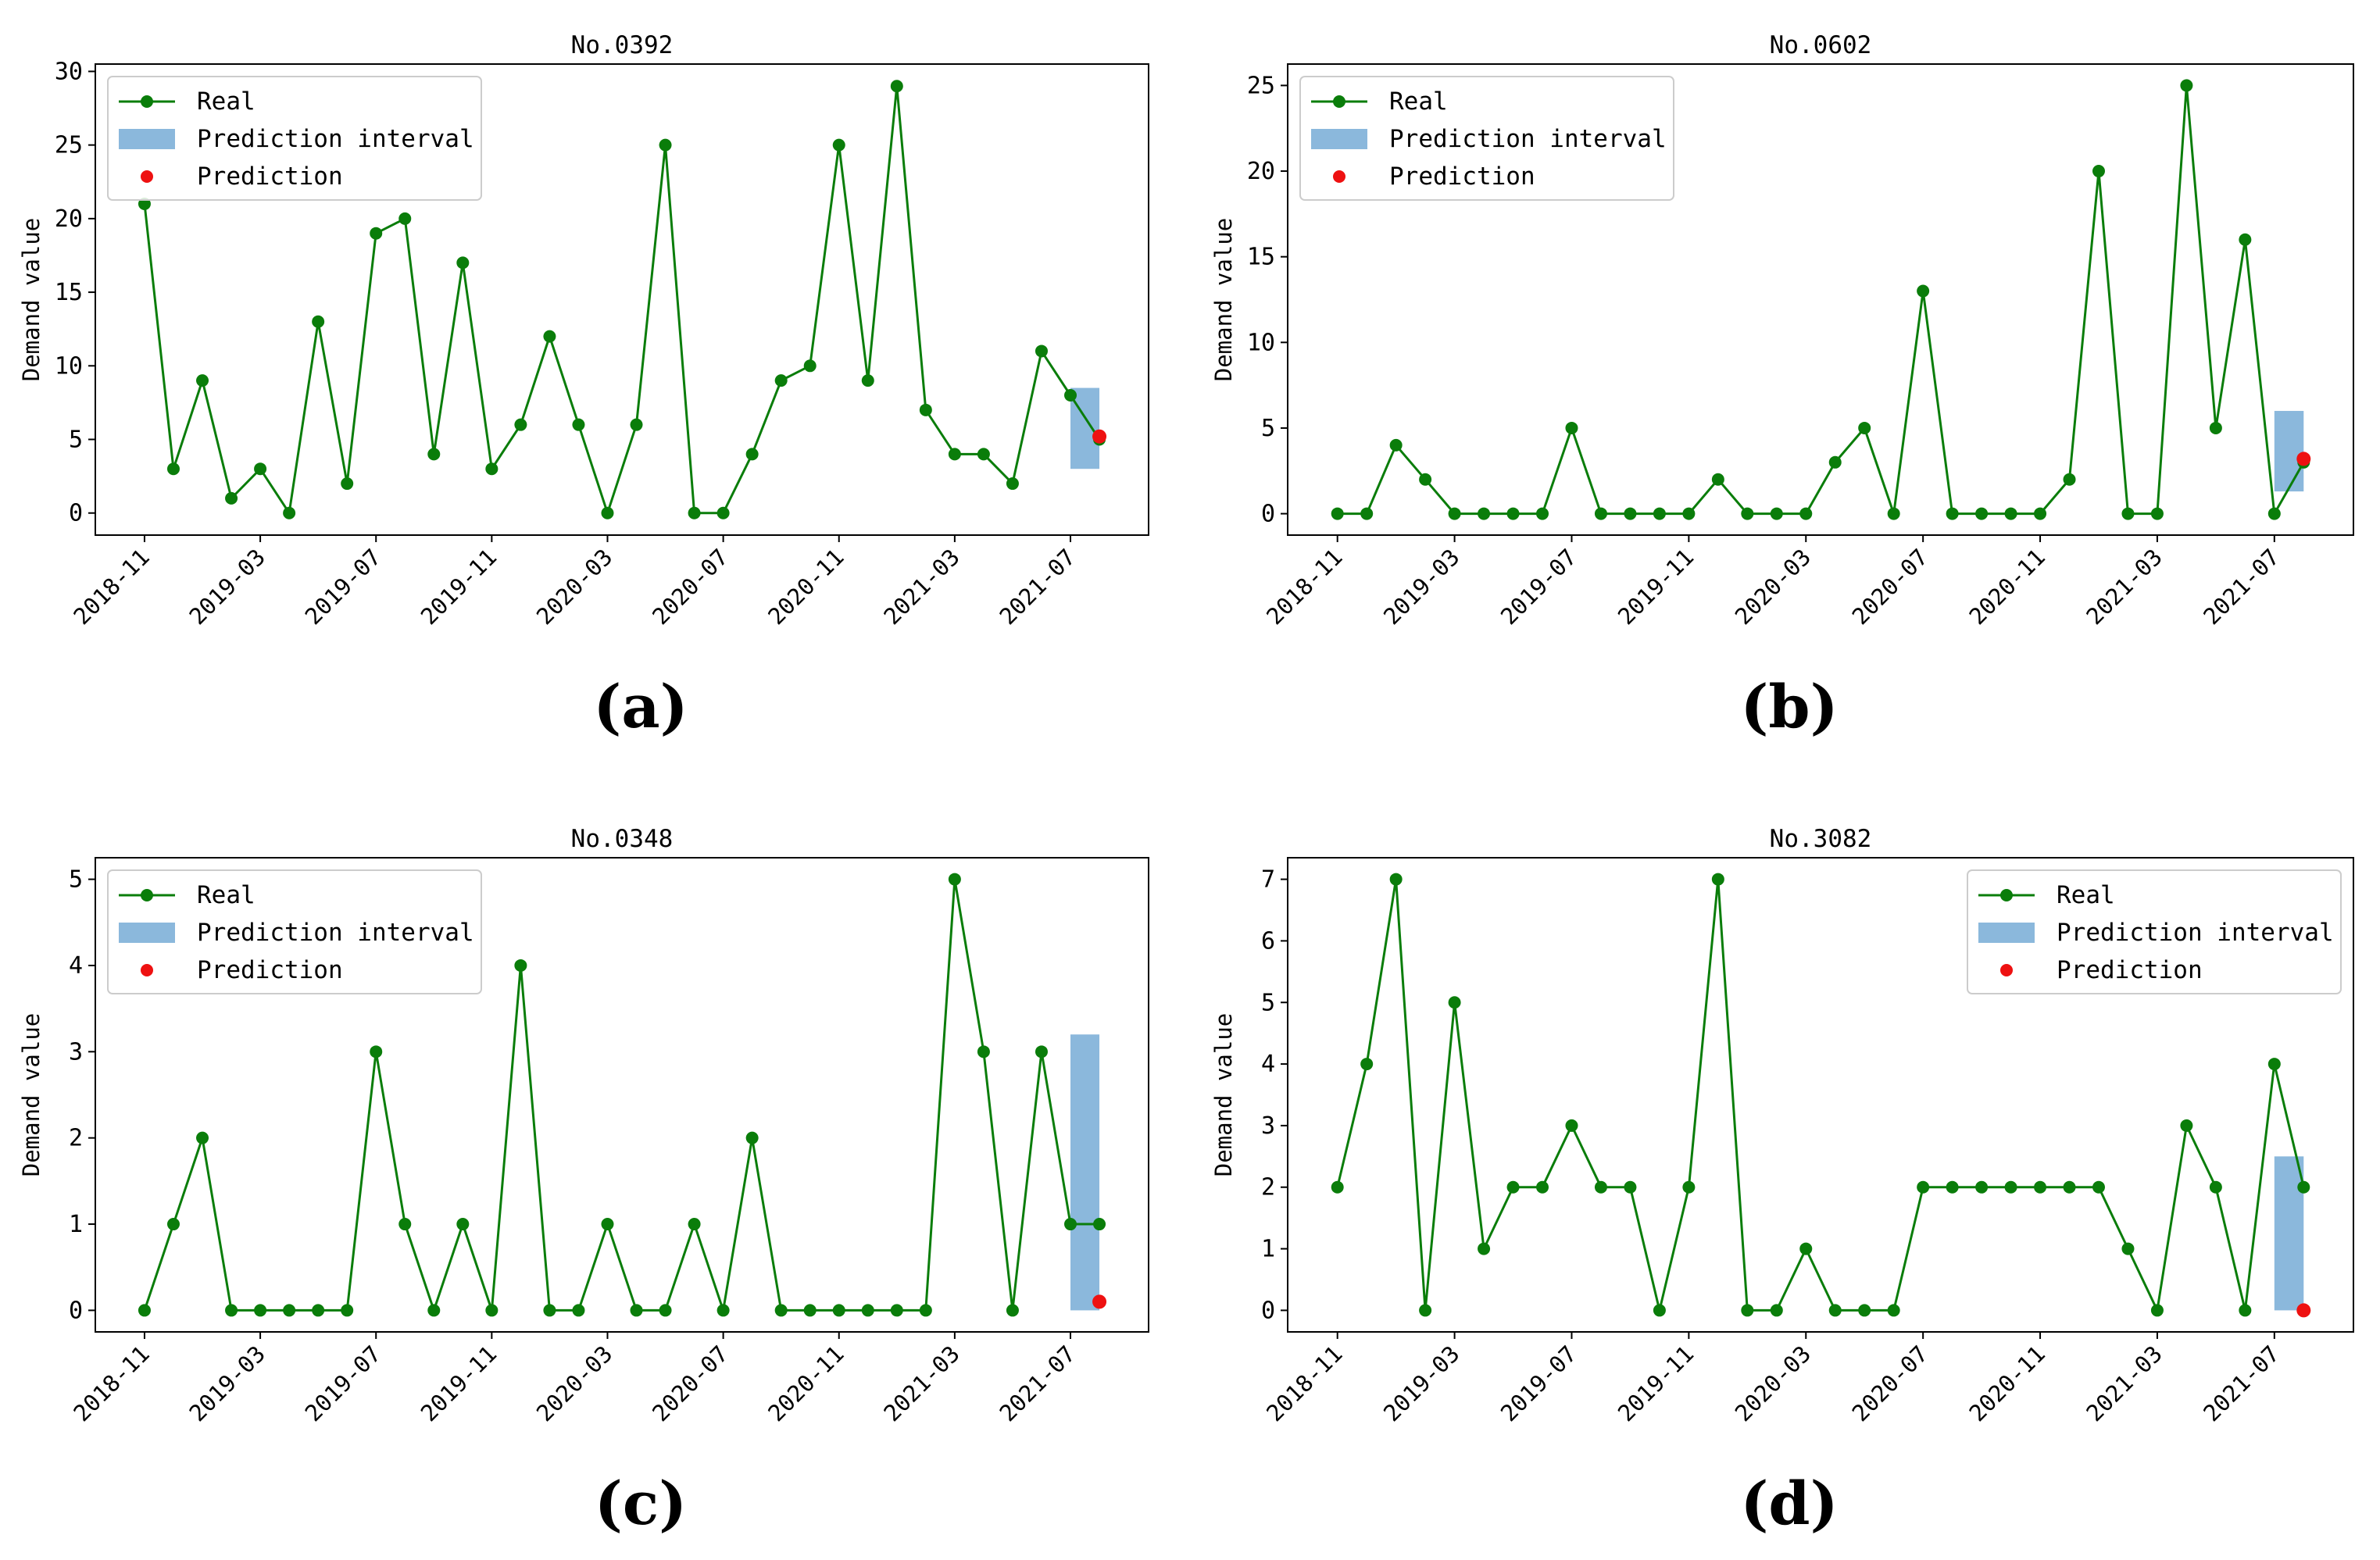  Describe the element at coordinates (69, 219) in the screenshot. I see `y-tick-label: 20` at that location.